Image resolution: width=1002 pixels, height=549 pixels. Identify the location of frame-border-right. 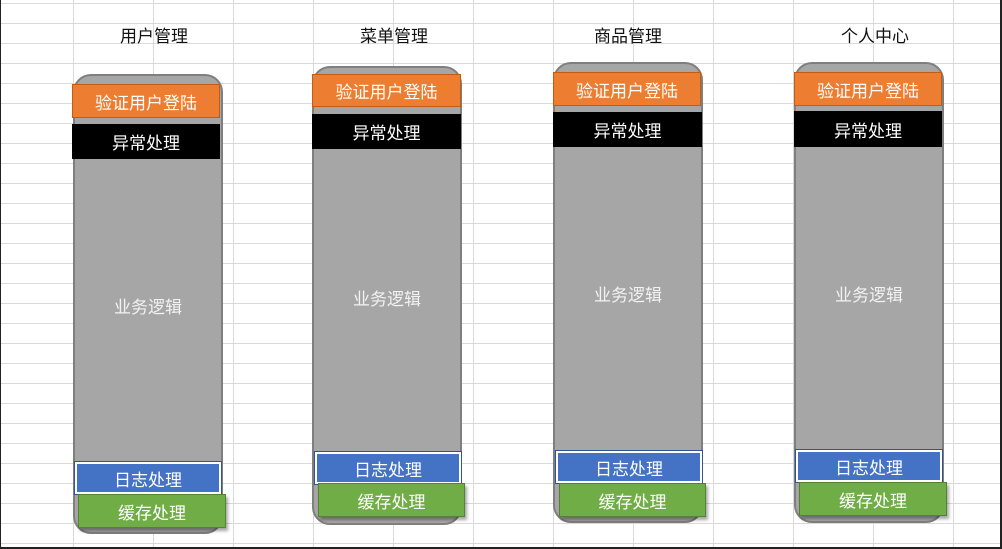
(1001, 274).